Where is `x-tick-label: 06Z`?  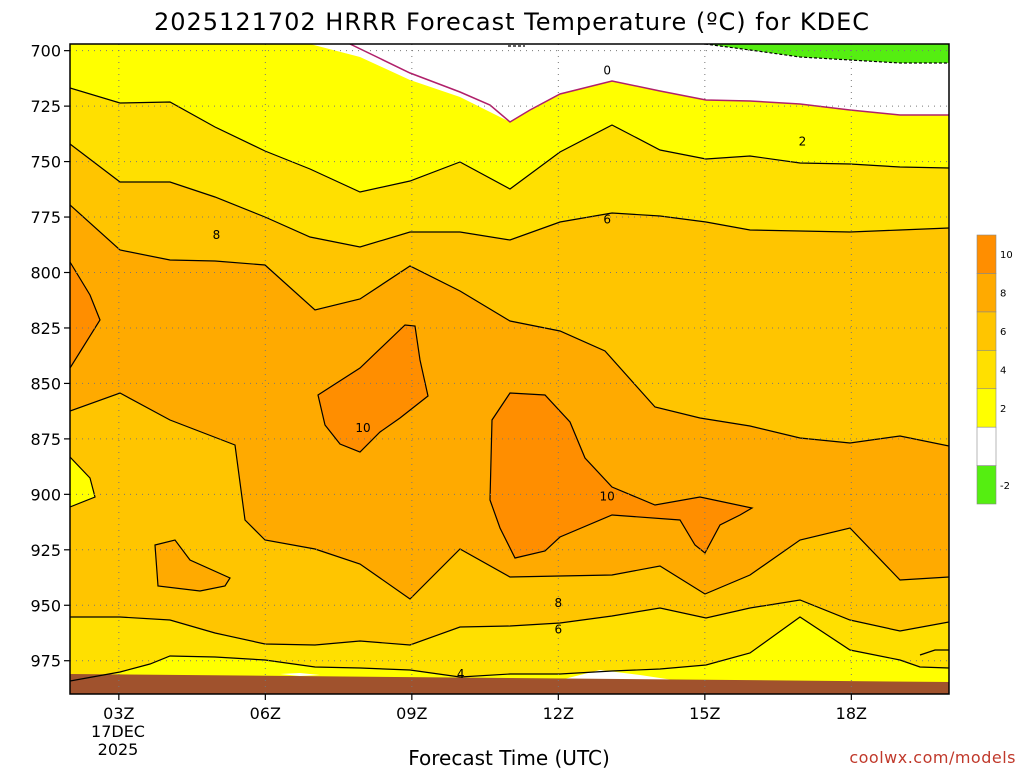
x-tick-label: 06Z is located at coordinates (265, 713).